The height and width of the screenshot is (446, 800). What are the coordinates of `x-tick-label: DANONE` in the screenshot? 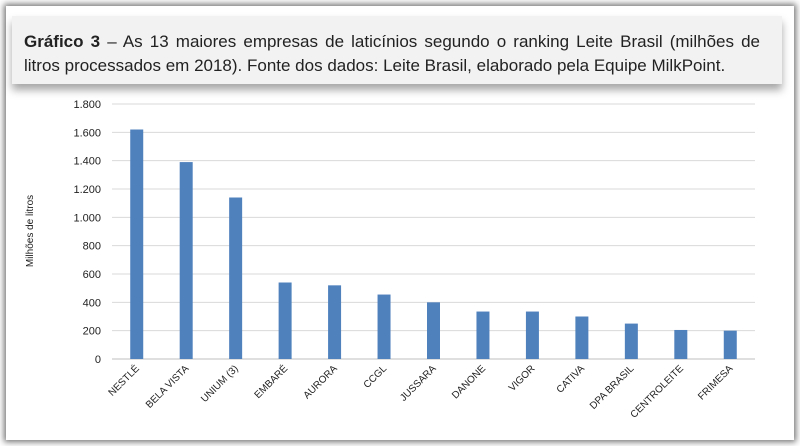 It's located at (469, 382).